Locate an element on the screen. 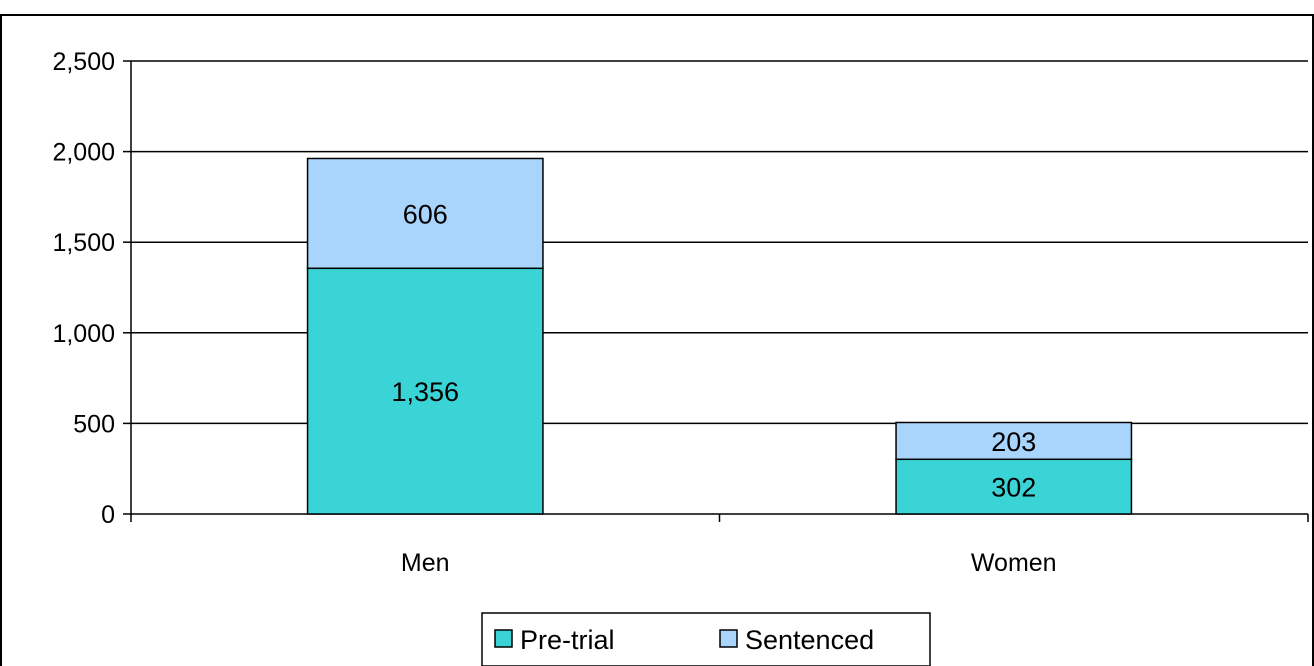  bar-pre-trial-men is located at coordinates (425, 391).